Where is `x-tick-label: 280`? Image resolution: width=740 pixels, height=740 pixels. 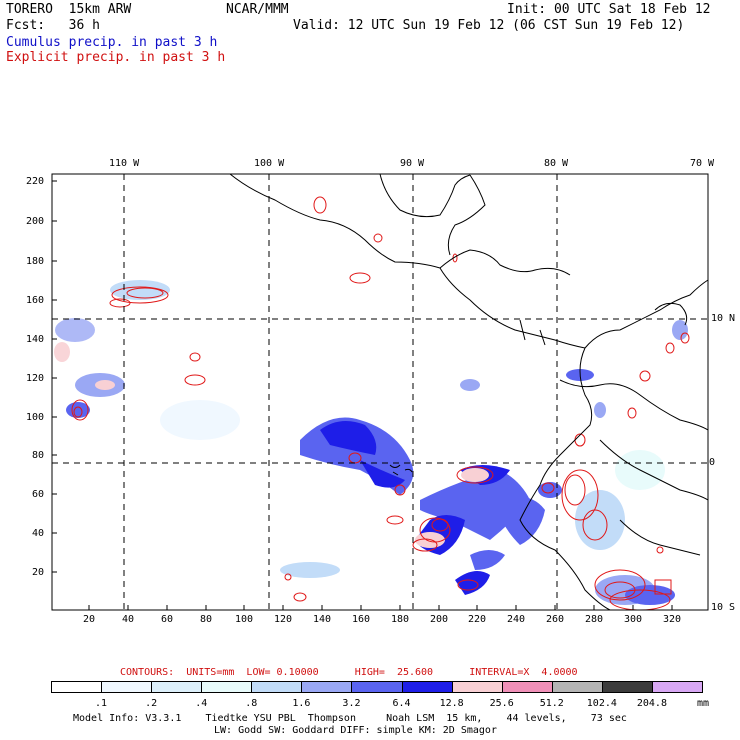
x-tick-label: 280 is located at coordinates (594, 619).